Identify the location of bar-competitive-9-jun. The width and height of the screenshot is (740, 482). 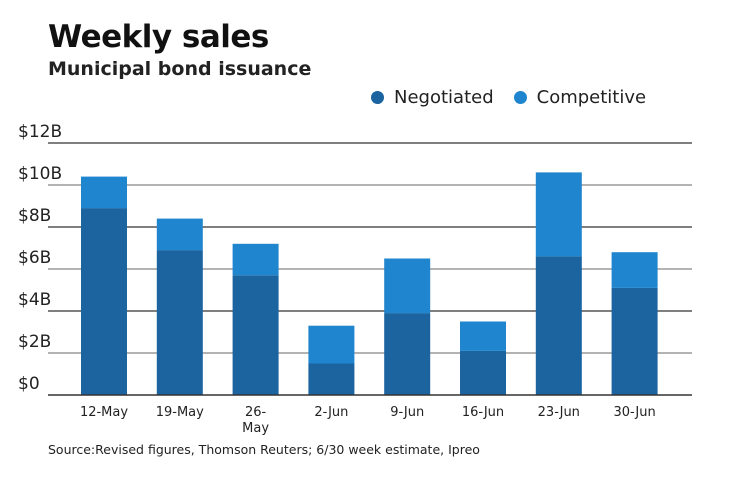
(407, 286).